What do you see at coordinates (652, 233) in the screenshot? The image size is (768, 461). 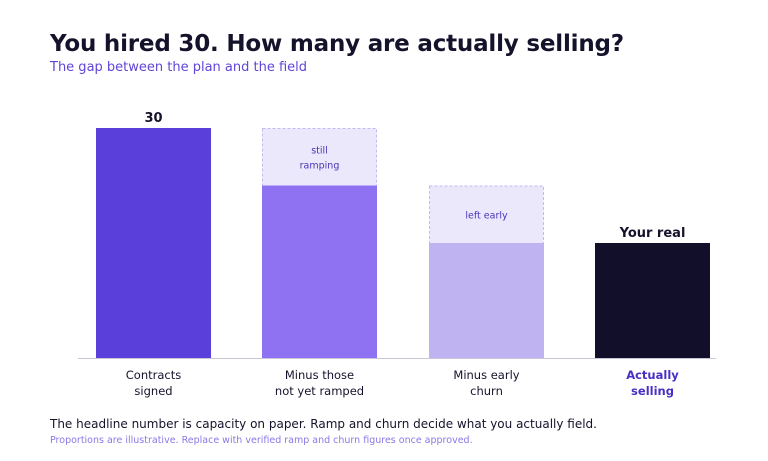 I see `value-label-3: Your real` at bounding box center [652, 233].